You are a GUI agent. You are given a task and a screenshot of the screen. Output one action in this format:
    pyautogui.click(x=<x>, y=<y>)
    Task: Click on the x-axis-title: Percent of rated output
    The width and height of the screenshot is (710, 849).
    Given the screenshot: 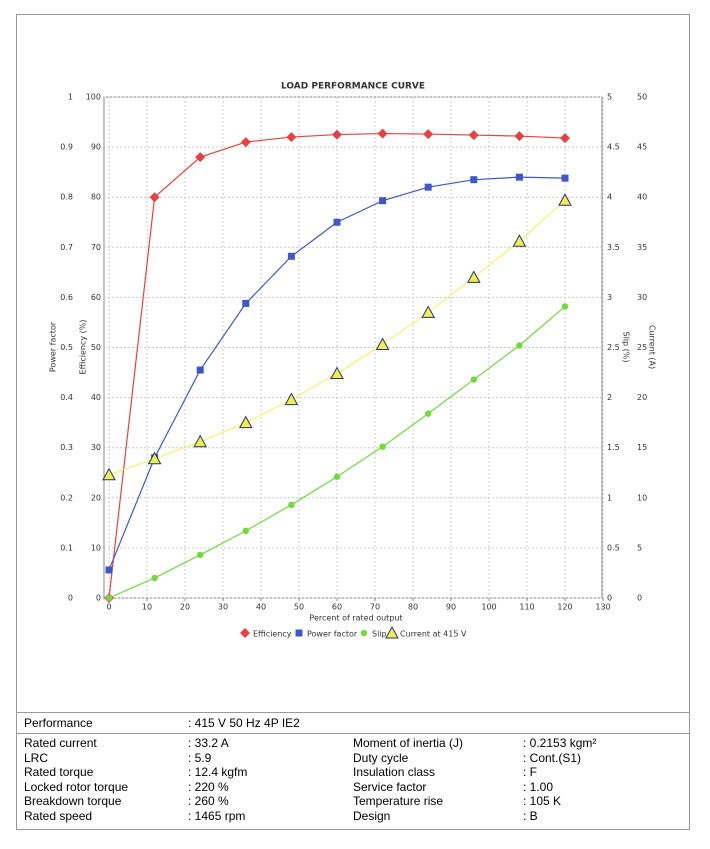 What is the action you would take?
    pyautogui.click(x=355, y=618)
    